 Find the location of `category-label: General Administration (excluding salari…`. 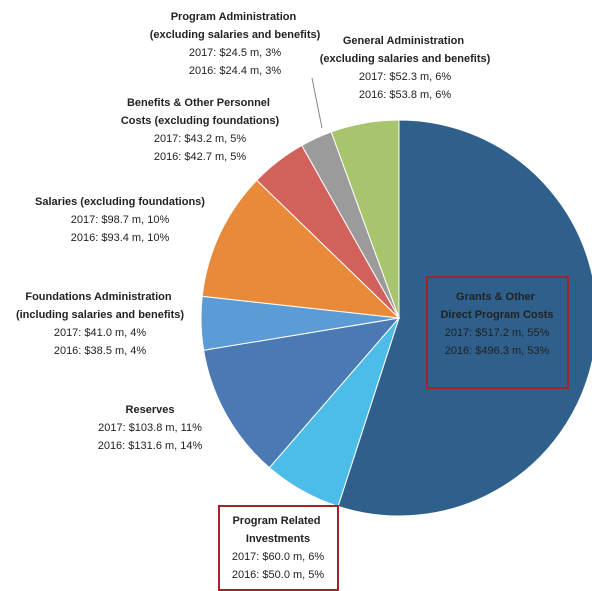

category-label: General Administration (excluding salari… is located at coordinates (405, 50).